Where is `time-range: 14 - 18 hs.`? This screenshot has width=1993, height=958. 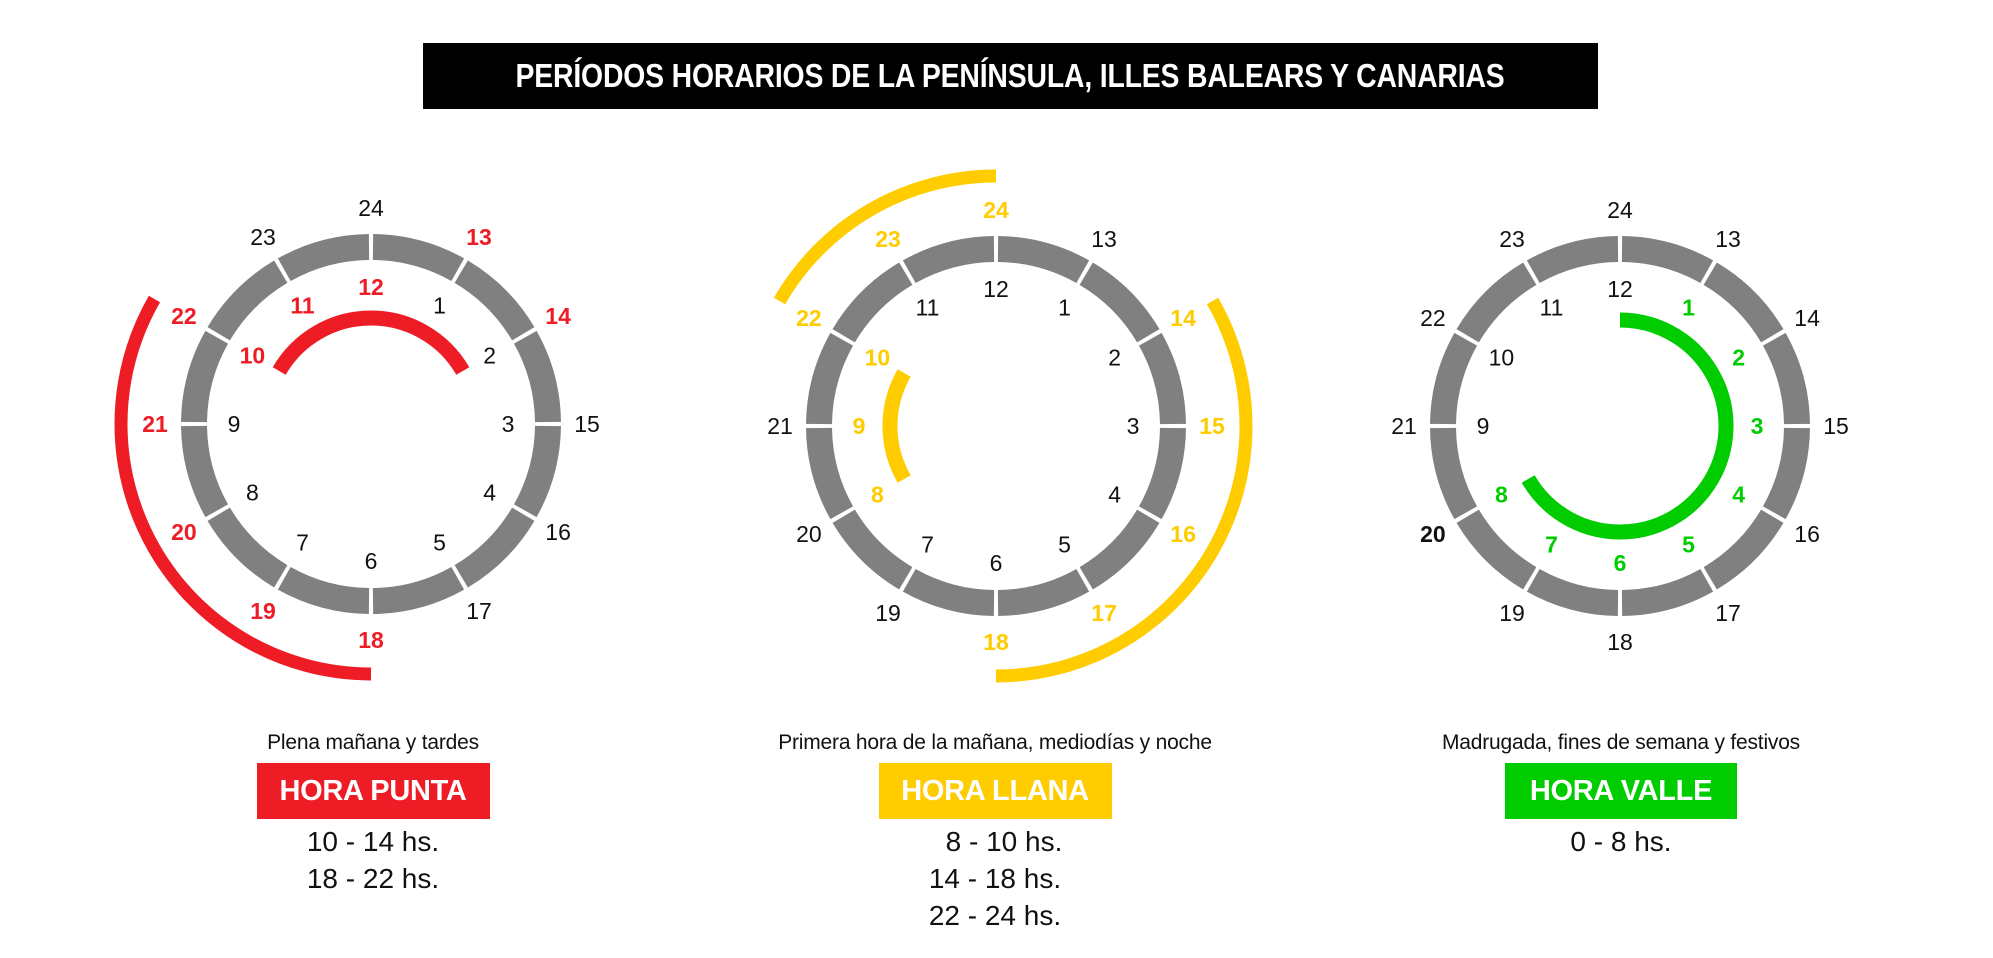
time-range: 14 - 18 hs. is located at coordinates (995, 878).